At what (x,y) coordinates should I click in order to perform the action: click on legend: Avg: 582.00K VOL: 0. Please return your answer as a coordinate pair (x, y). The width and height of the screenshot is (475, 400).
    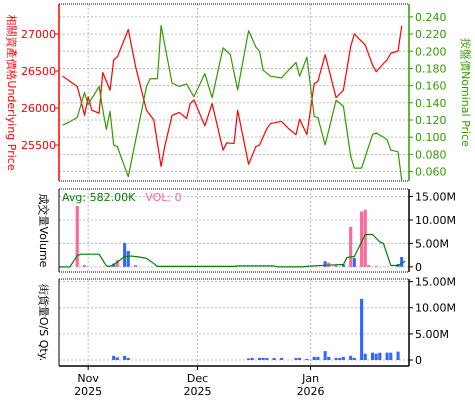
    Looking at the image, I should click on (122, 197).